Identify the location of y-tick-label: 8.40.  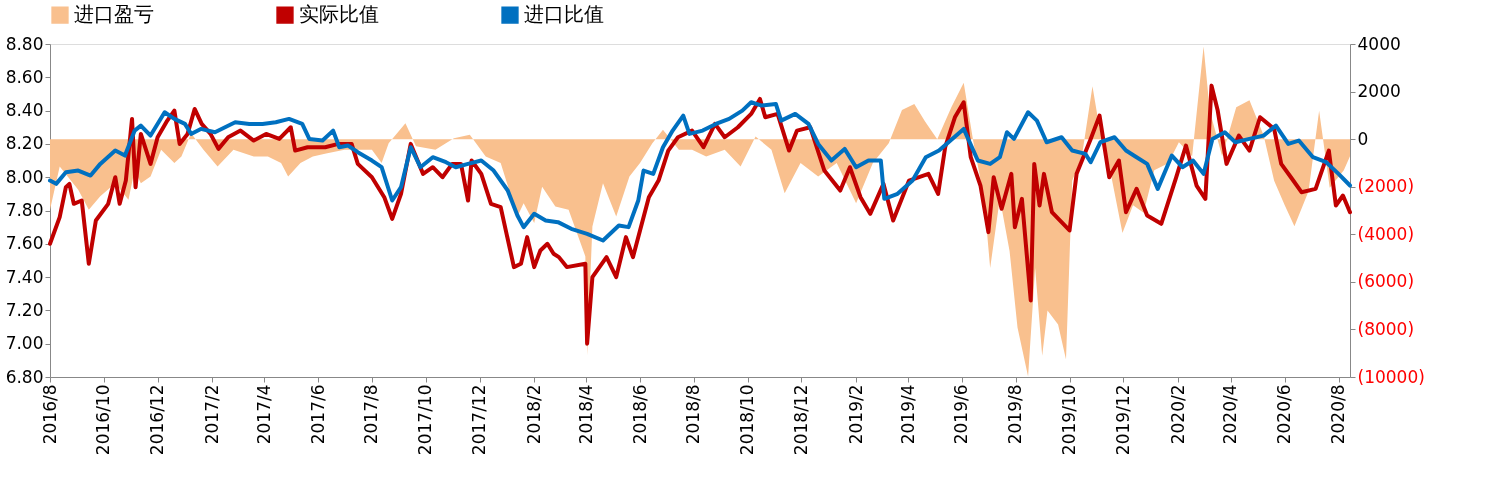
(24, 110).